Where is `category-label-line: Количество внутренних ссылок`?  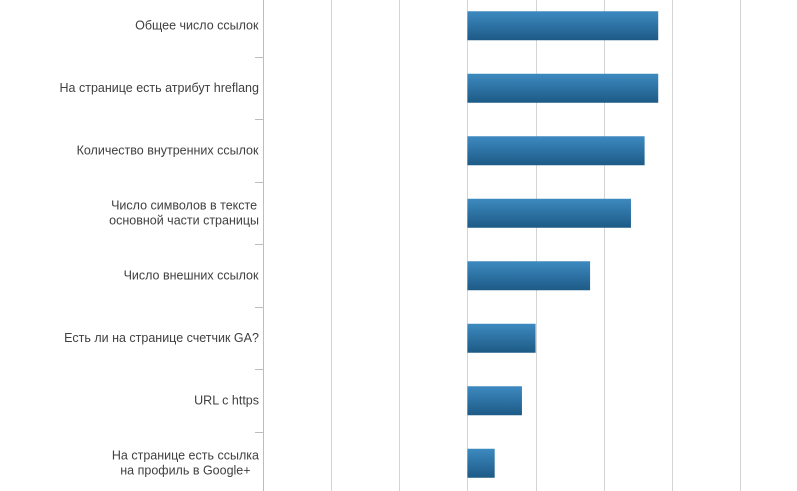 category-label-line: Количество внутренних ссылок is located at coordinates (168, 150).